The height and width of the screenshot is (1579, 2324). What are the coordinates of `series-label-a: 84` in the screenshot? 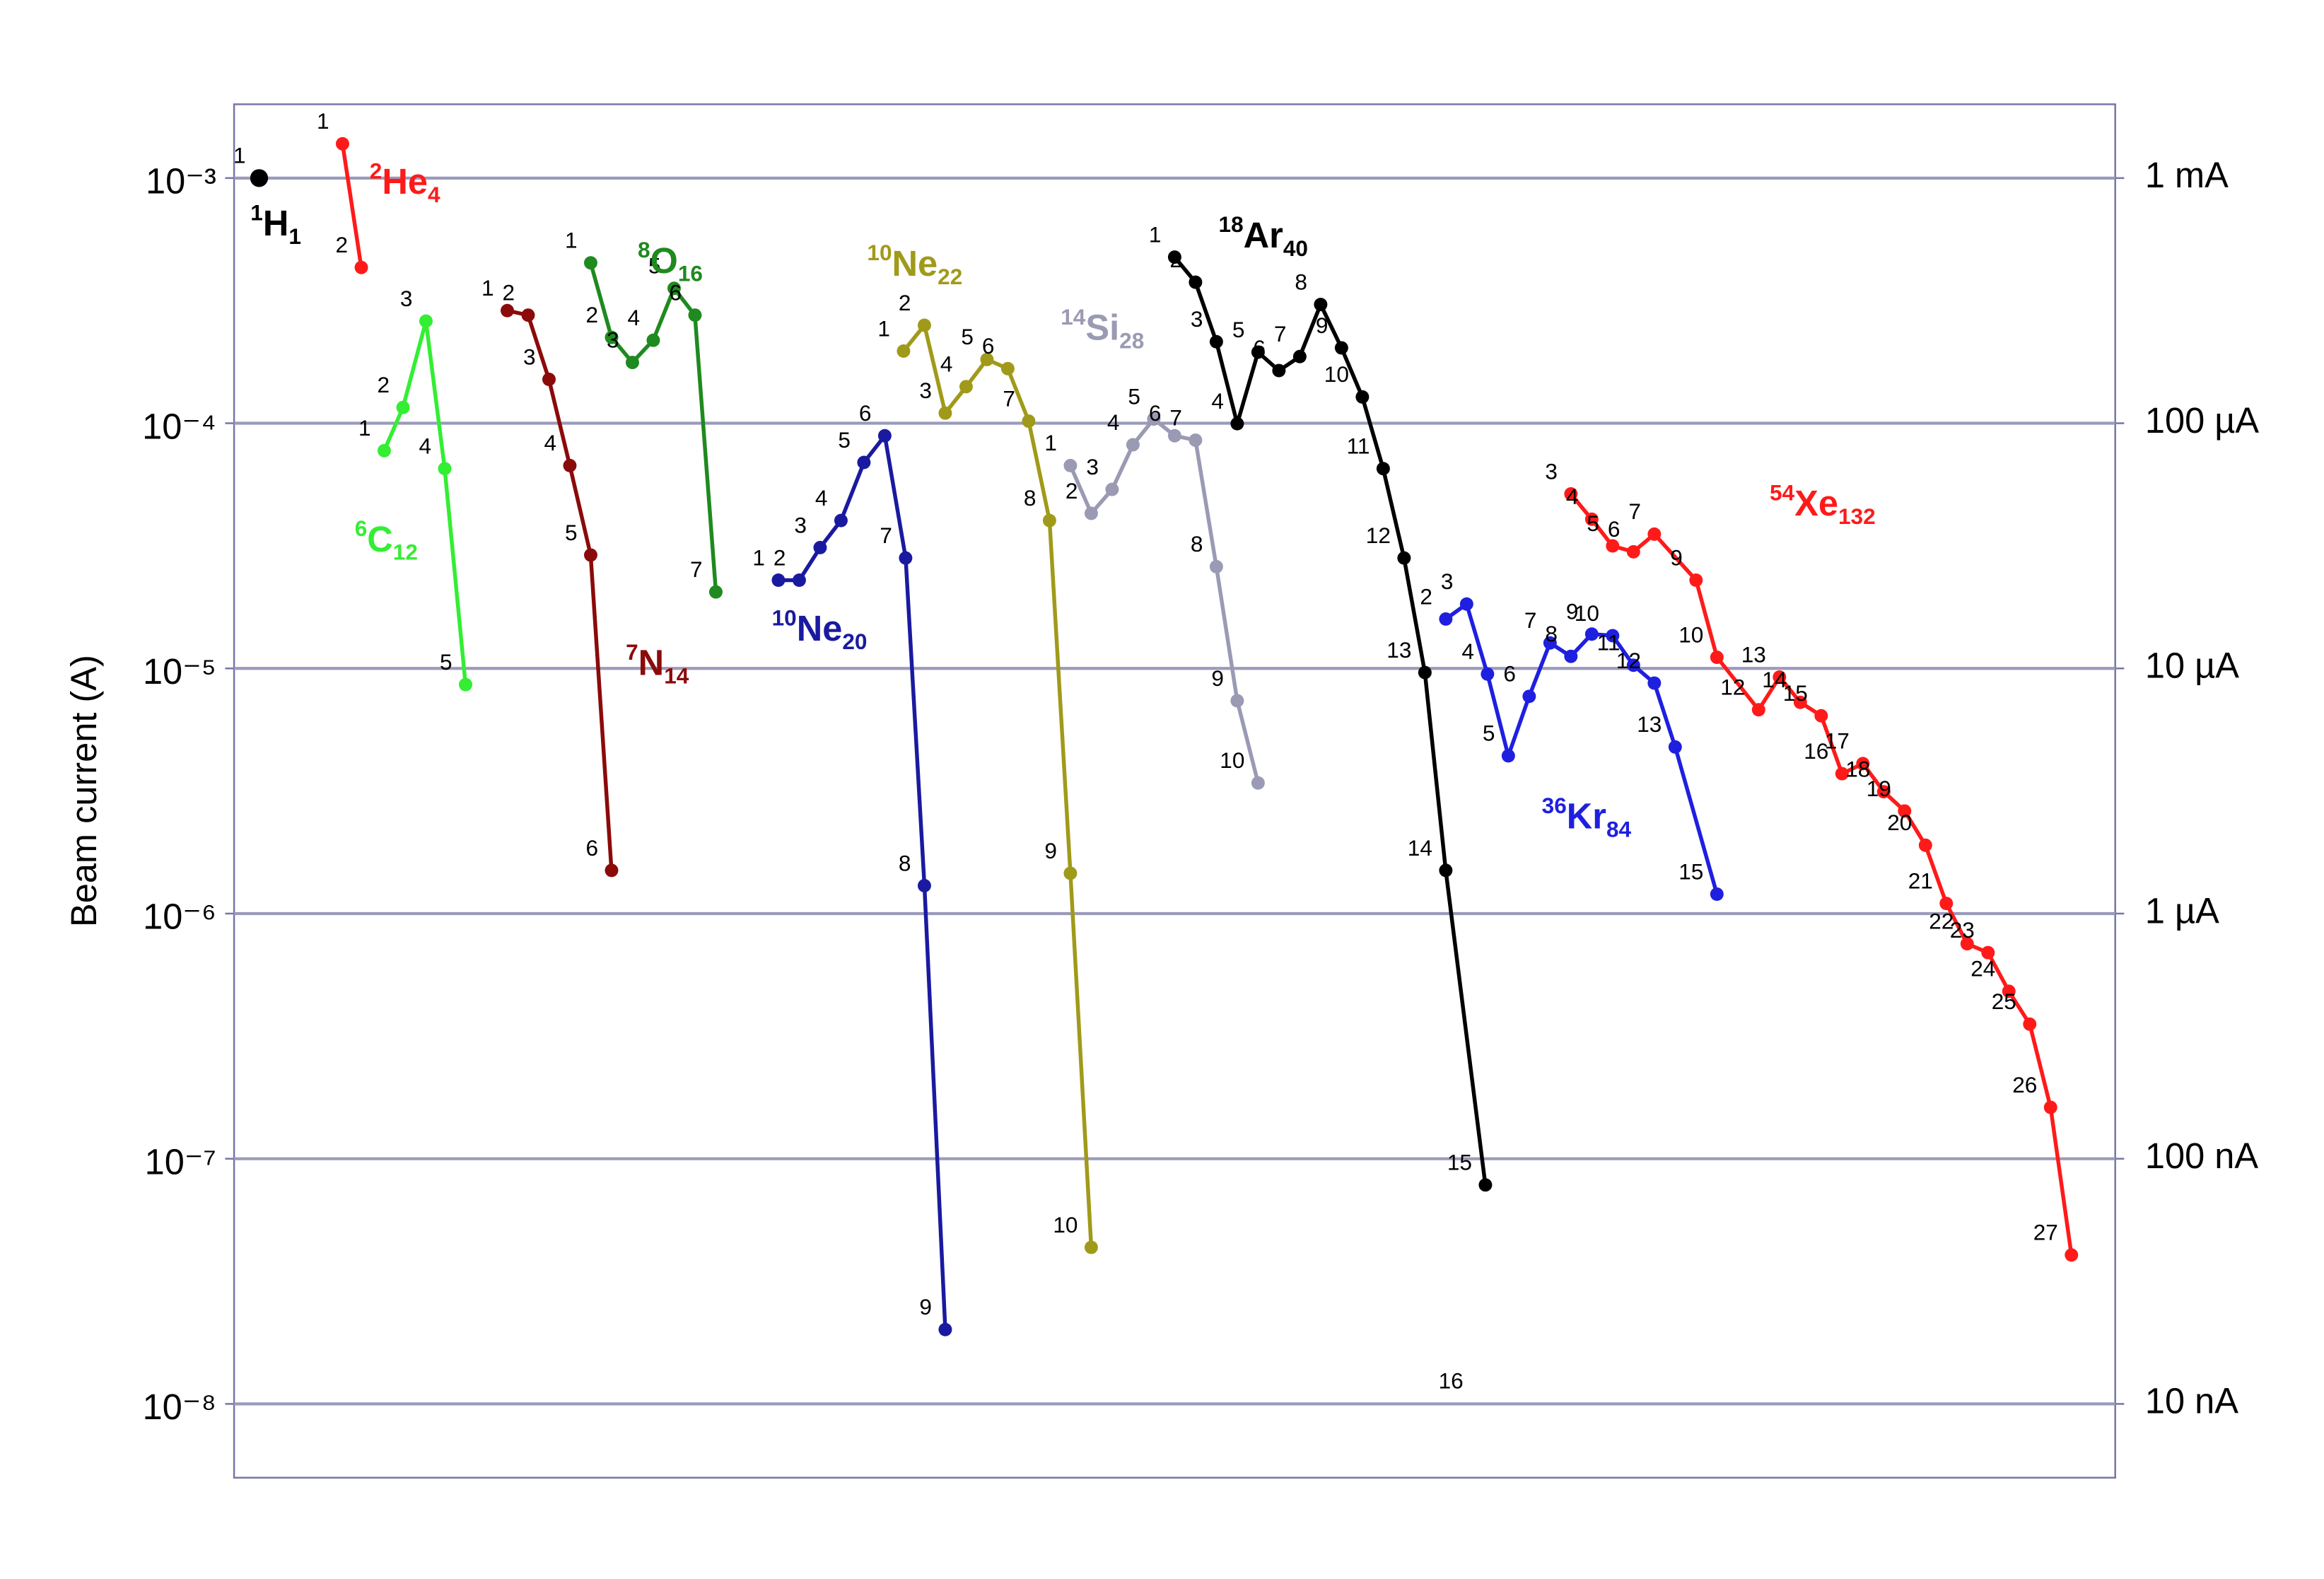 It's located at (1619, 829).